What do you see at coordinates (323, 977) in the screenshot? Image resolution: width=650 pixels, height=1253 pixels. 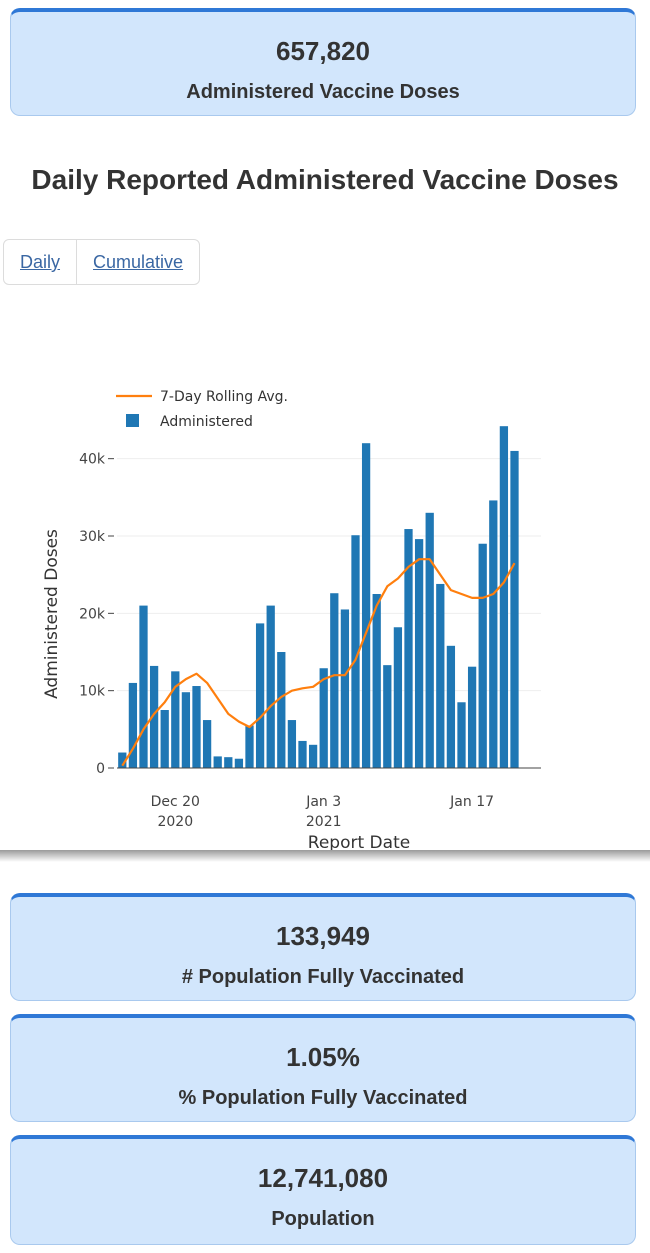 I see `fully-vaccinated-label: # Population Fully Vaccinated` at bounding box center [323, 977].